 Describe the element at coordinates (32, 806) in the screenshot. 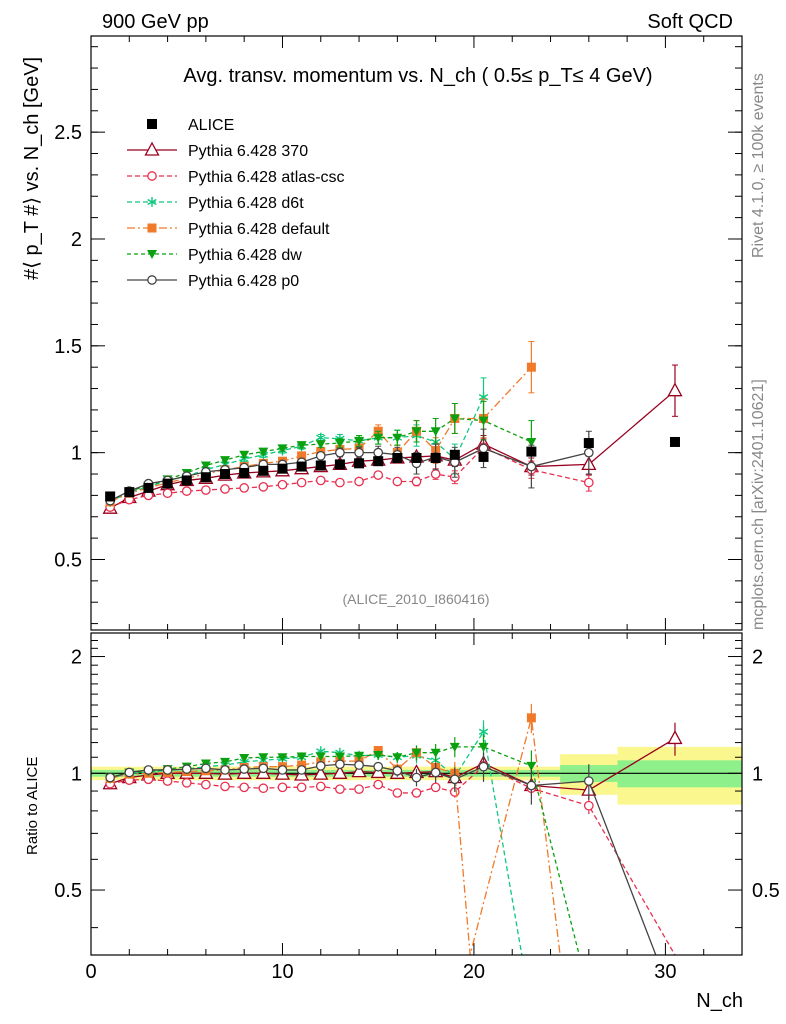

I see `ratio-y-axis-label: Ratio to ALICE` at that location.